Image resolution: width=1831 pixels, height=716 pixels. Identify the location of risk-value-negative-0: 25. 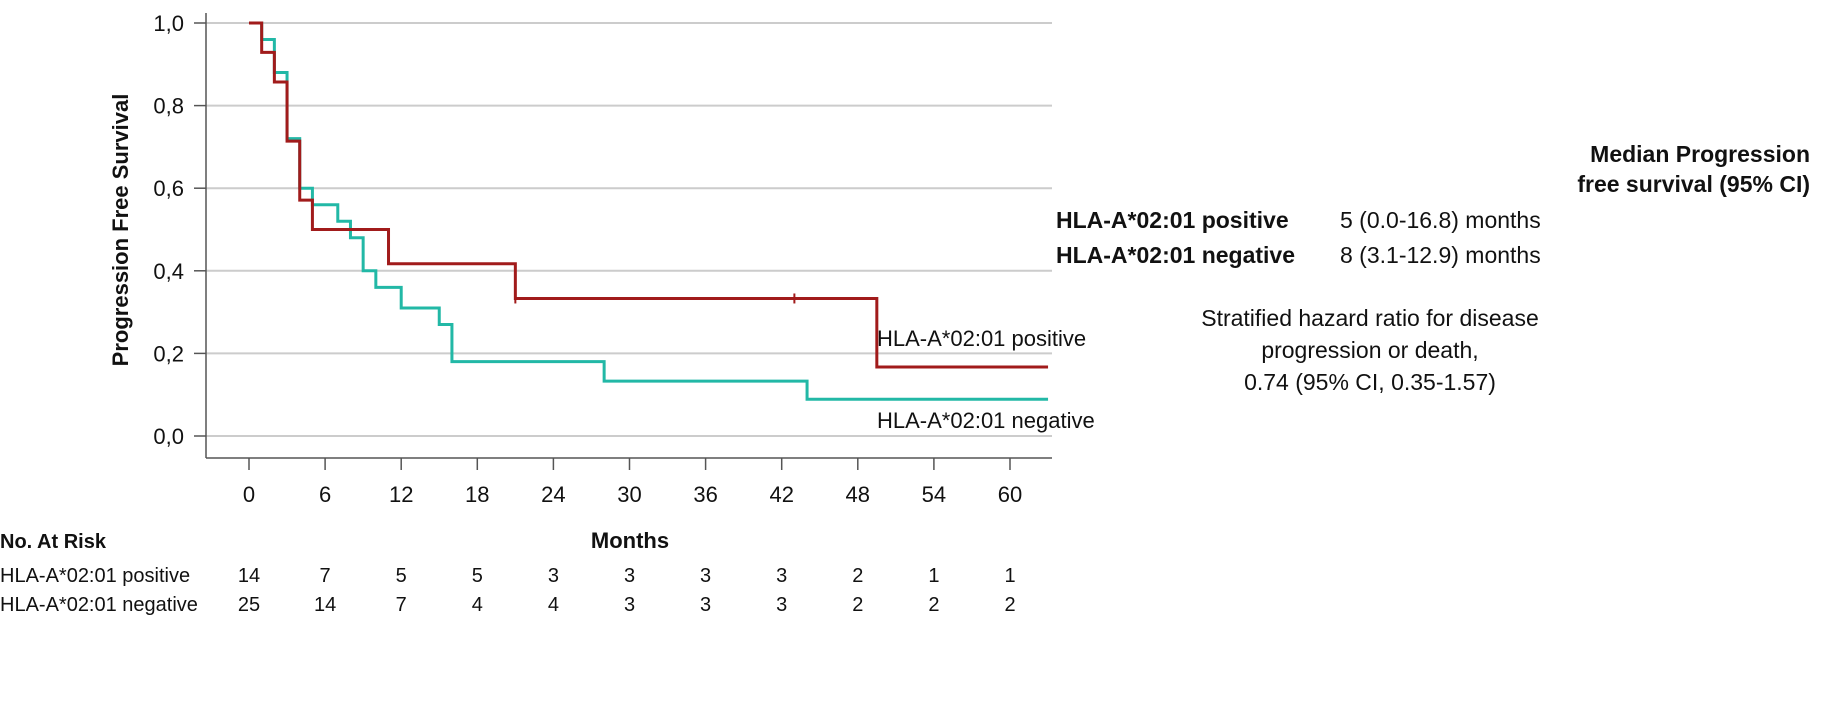
(249, 605).